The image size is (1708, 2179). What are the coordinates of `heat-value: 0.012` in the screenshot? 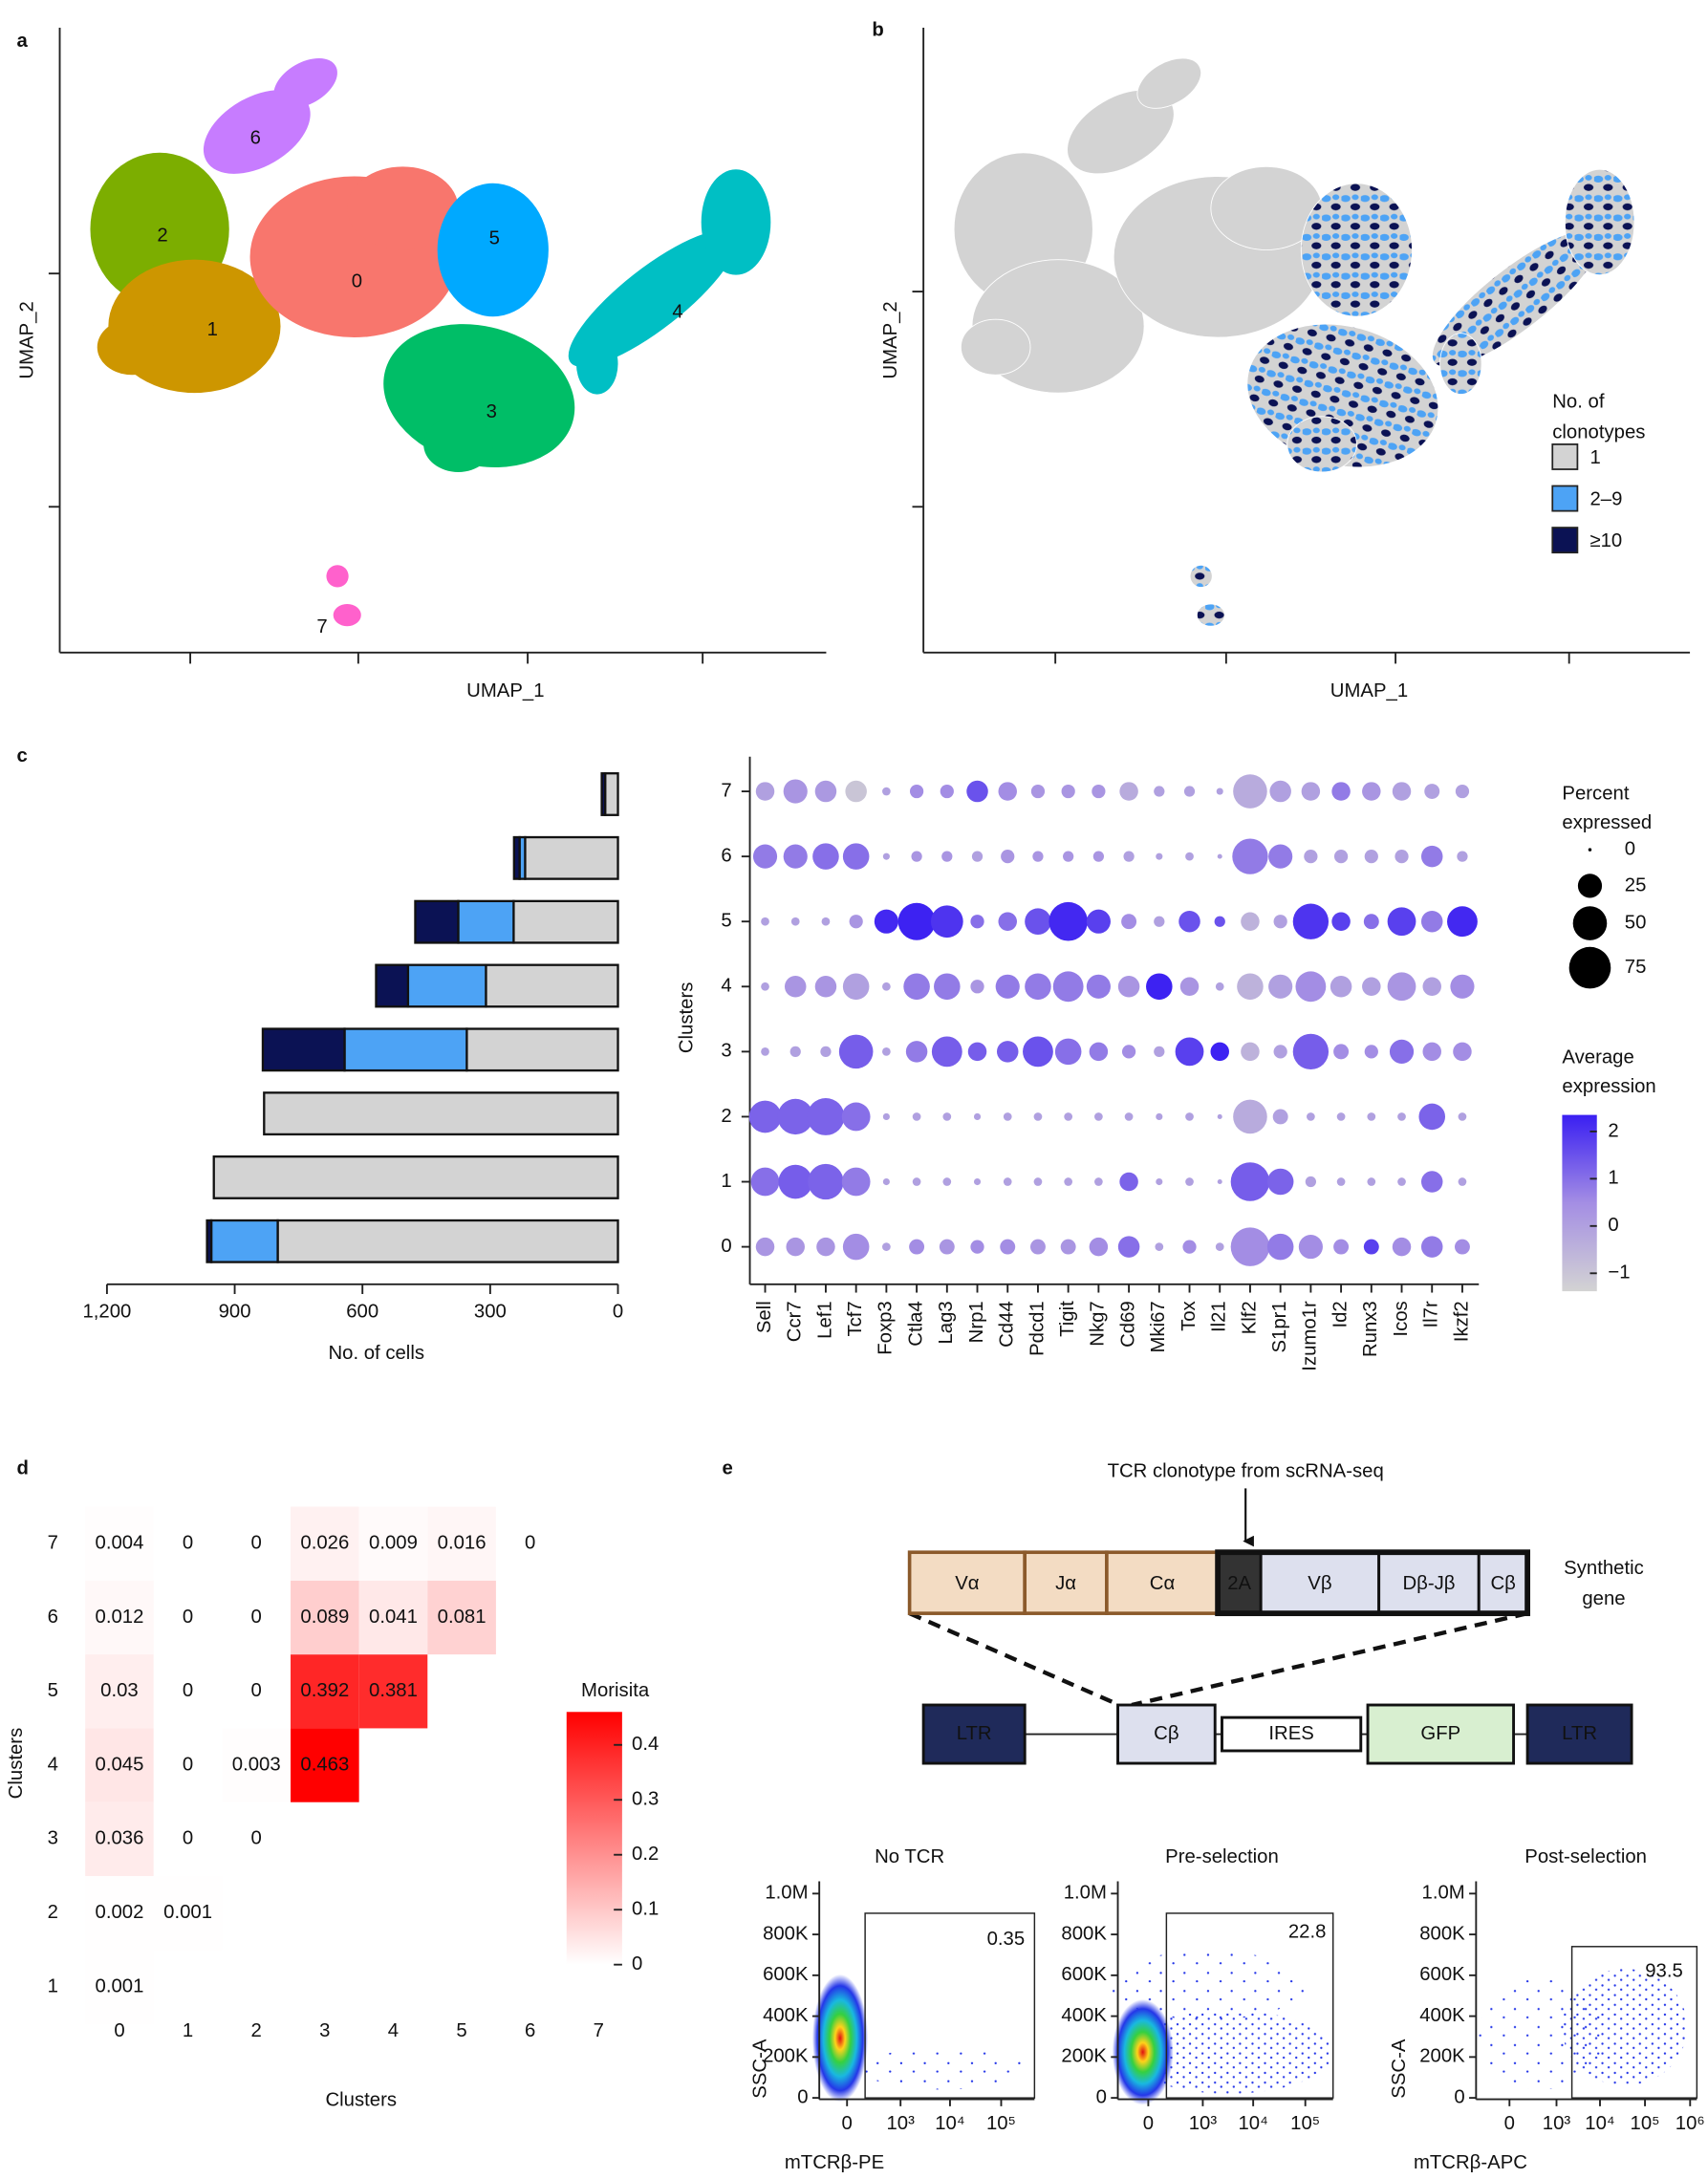 It's located at (120, 1617).